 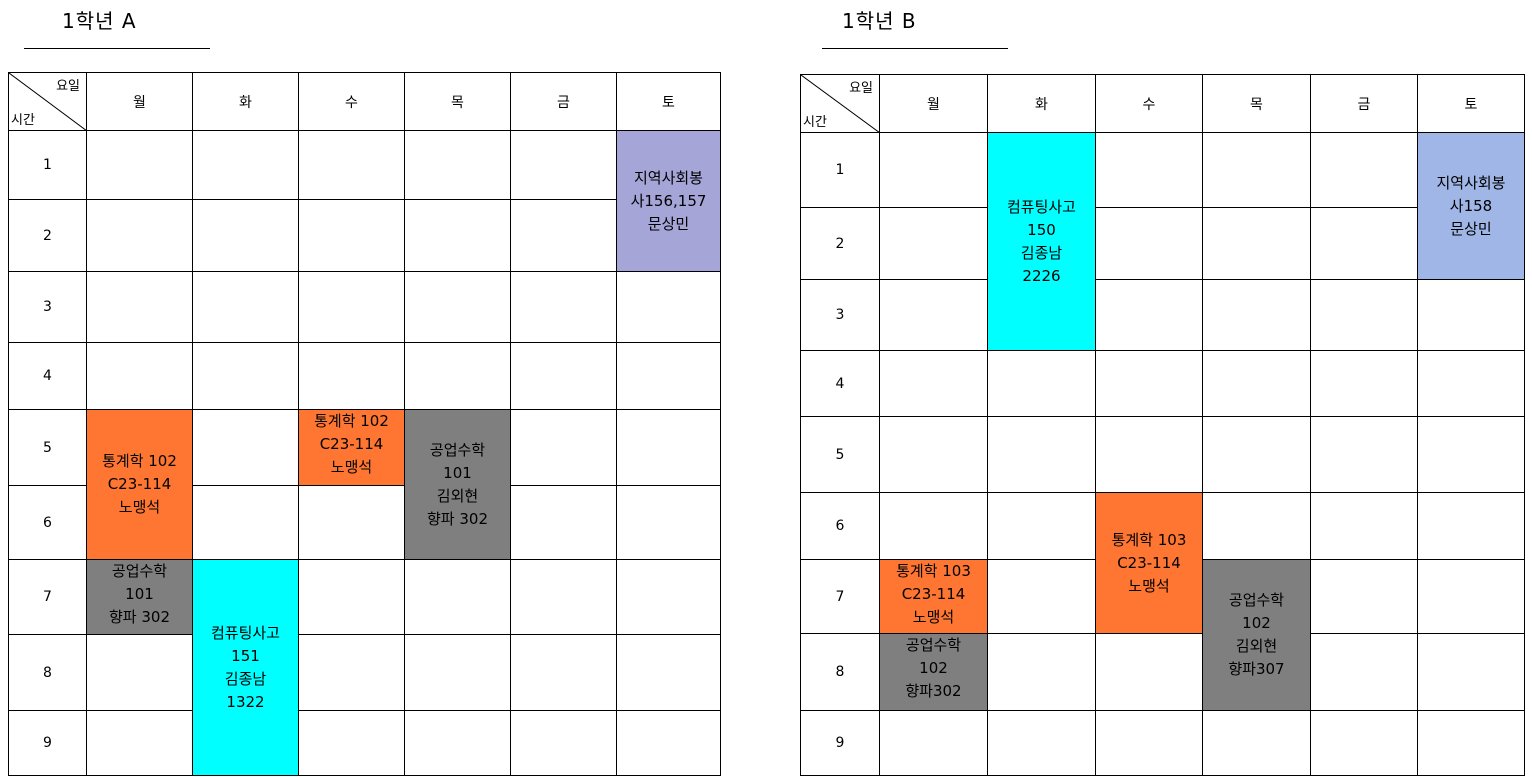 What do you see at coordinates (139, 597) in the screenshot?
I see `course-block: 공업수학 101 향파 302` at bounding box center [139, 597].